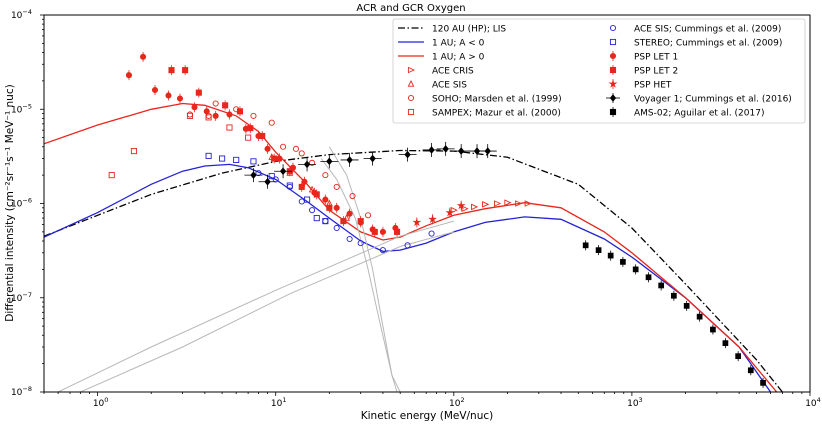 Image resolution: width=822 pixels, height=427 pixels. What do you see at coordinates (680, 319) in the screenshot?
I see `series-ams-02-aguilar-et-al-2017` at bounding box center [680, 319].